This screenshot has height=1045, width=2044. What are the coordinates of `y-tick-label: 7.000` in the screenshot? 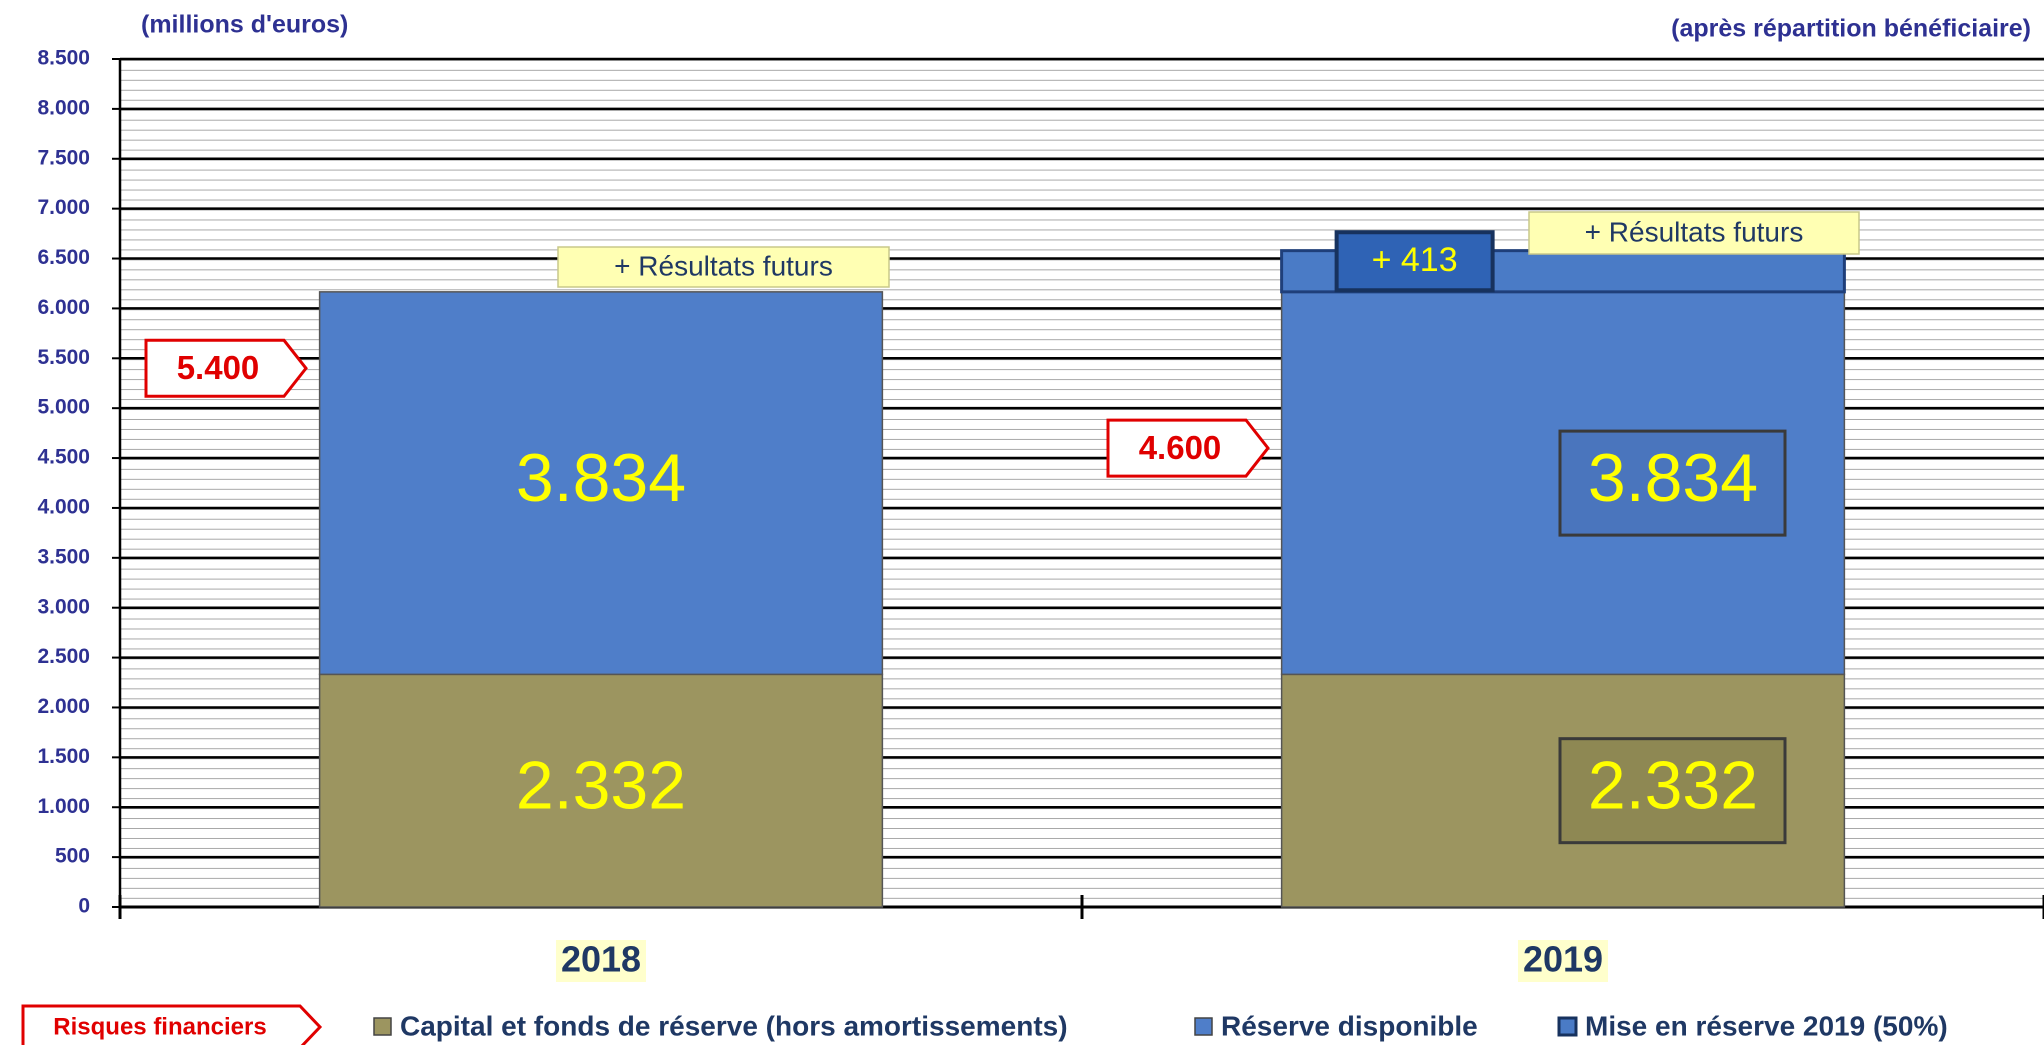 It's located at (63, 207).